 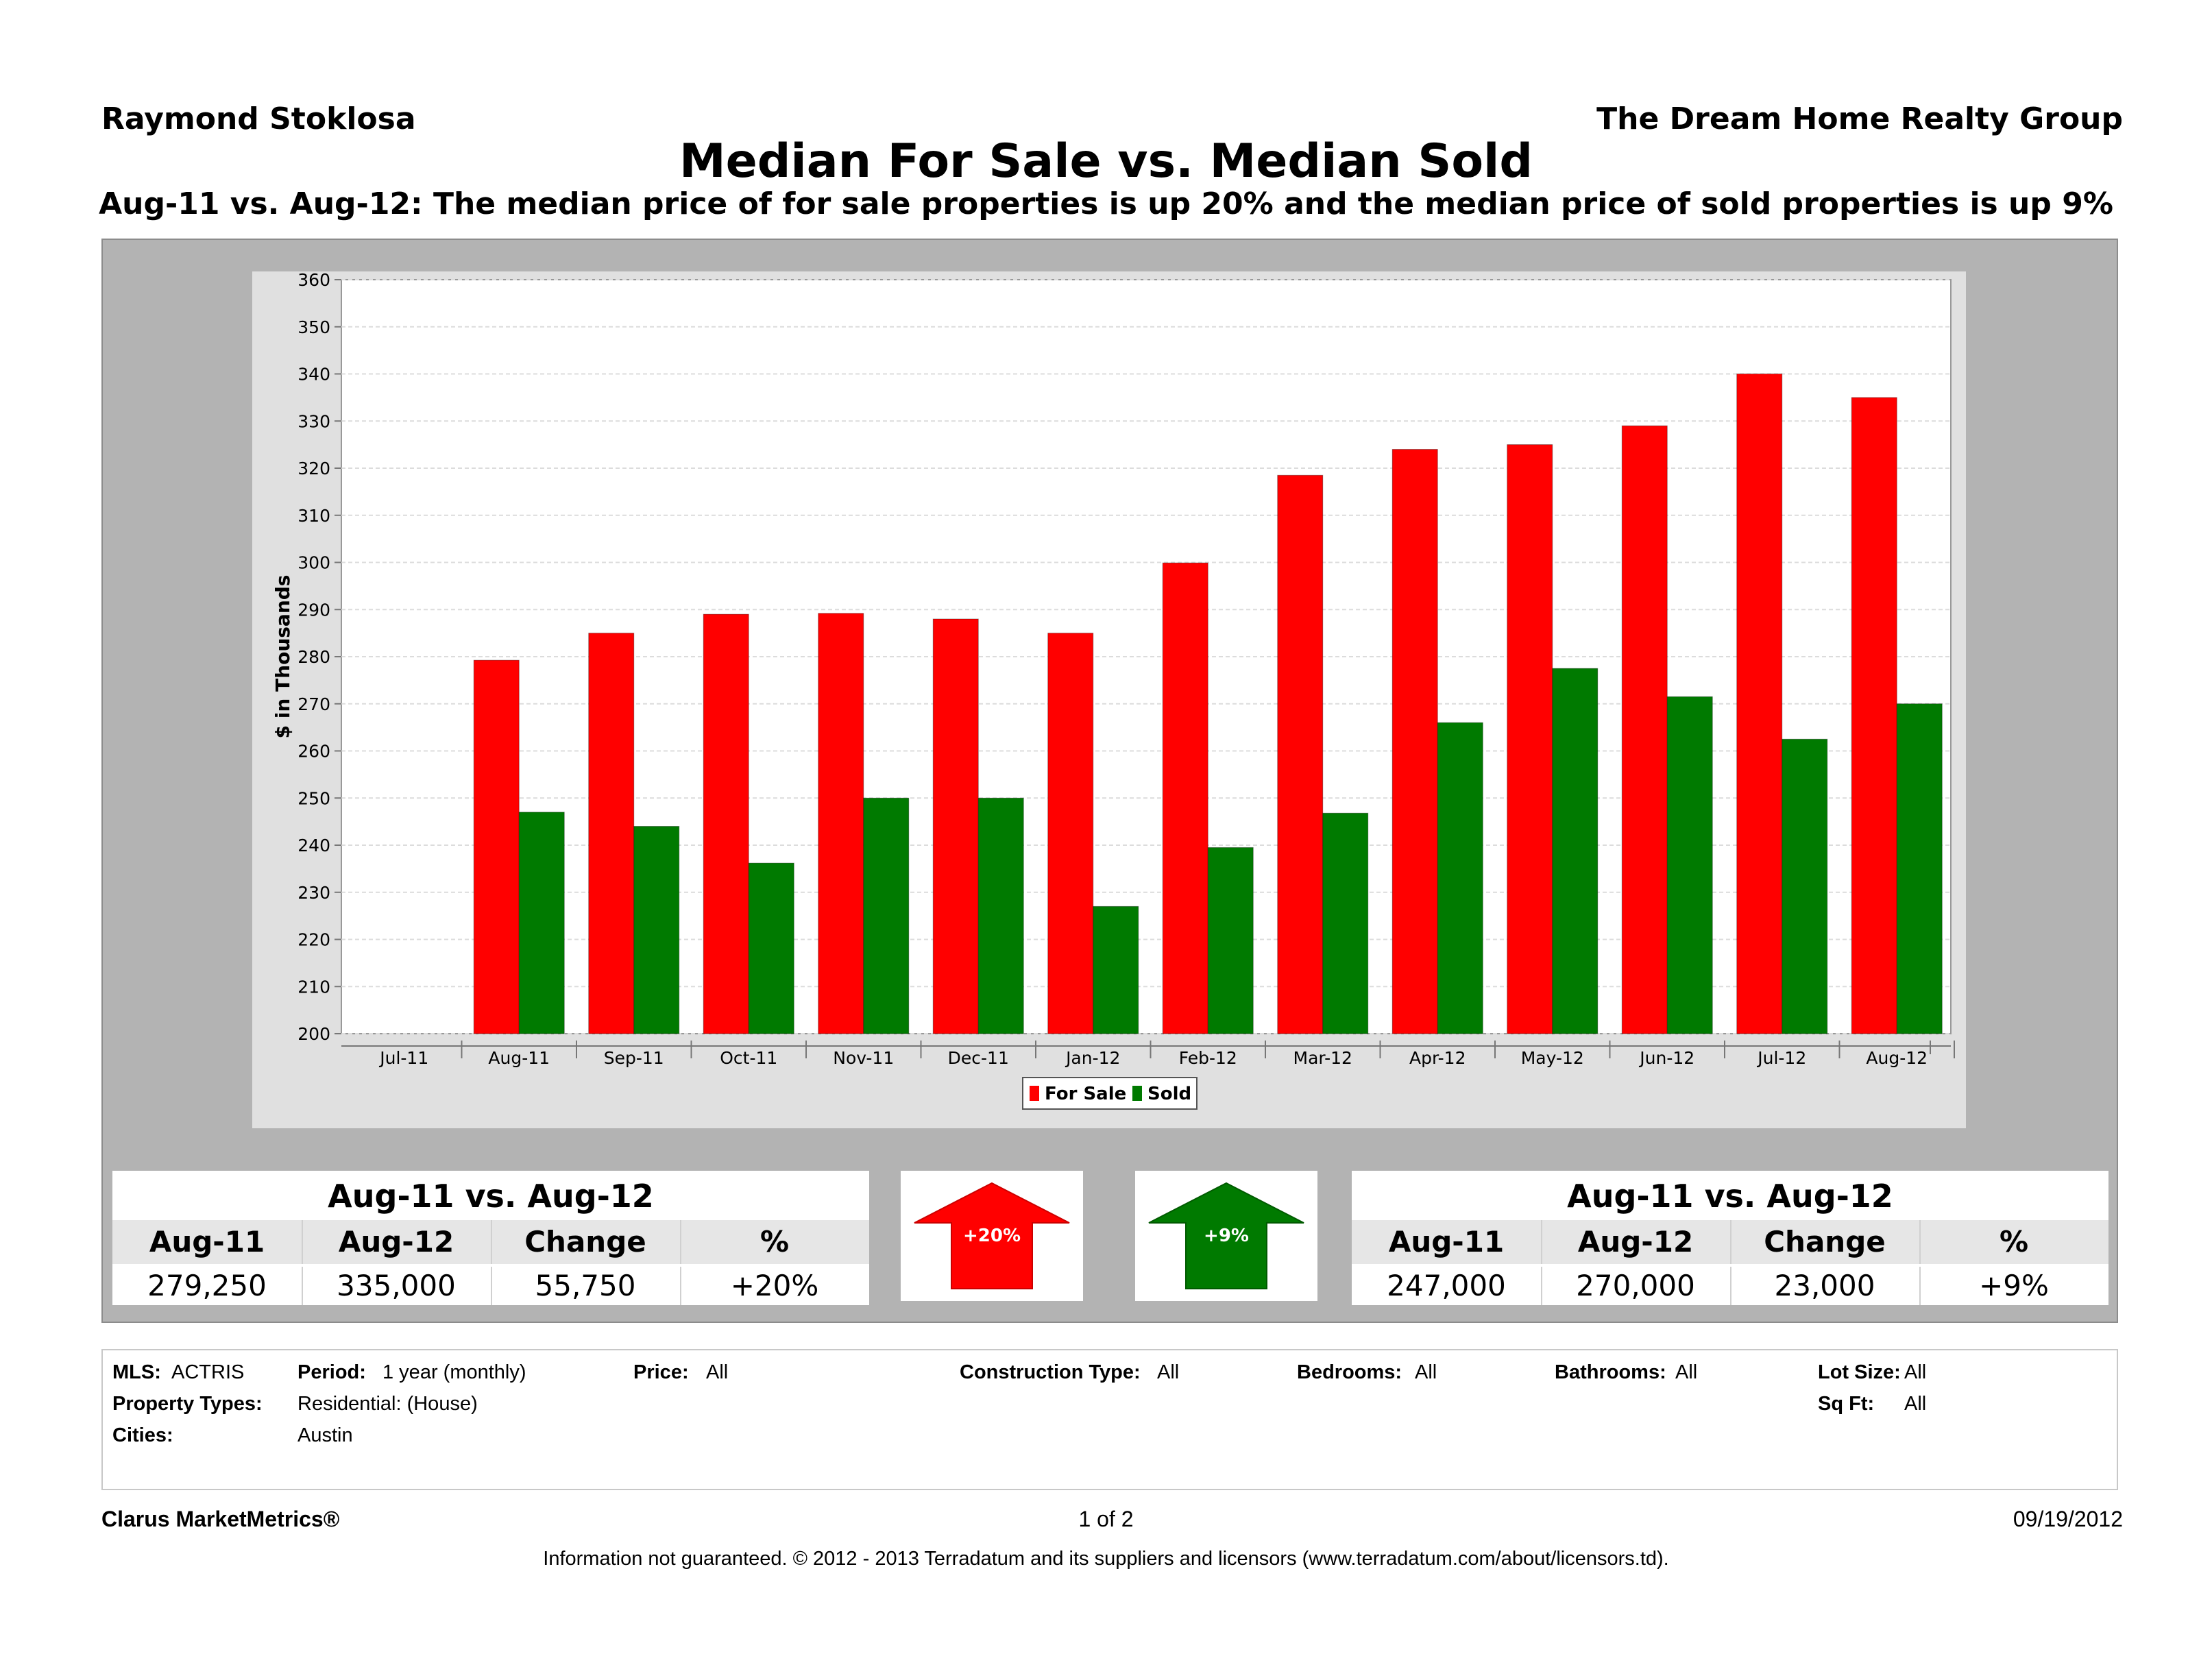 What do you see at coordinates (1730, 1242) in the screenshot?
I see `sold-stats-header-row: Aug-11 Aug-12 Change %` at bounding box center [1730, 1242].